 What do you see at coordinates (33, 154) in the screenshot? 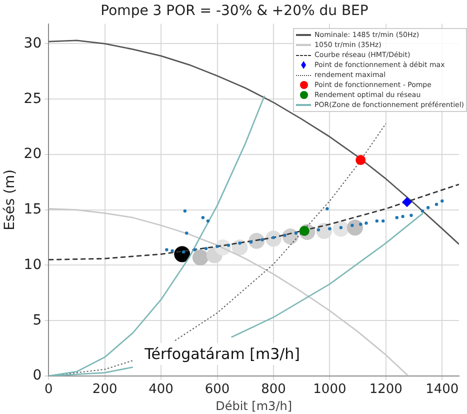
I see `y-tick-label: 20` at bounding box center [33, 154].